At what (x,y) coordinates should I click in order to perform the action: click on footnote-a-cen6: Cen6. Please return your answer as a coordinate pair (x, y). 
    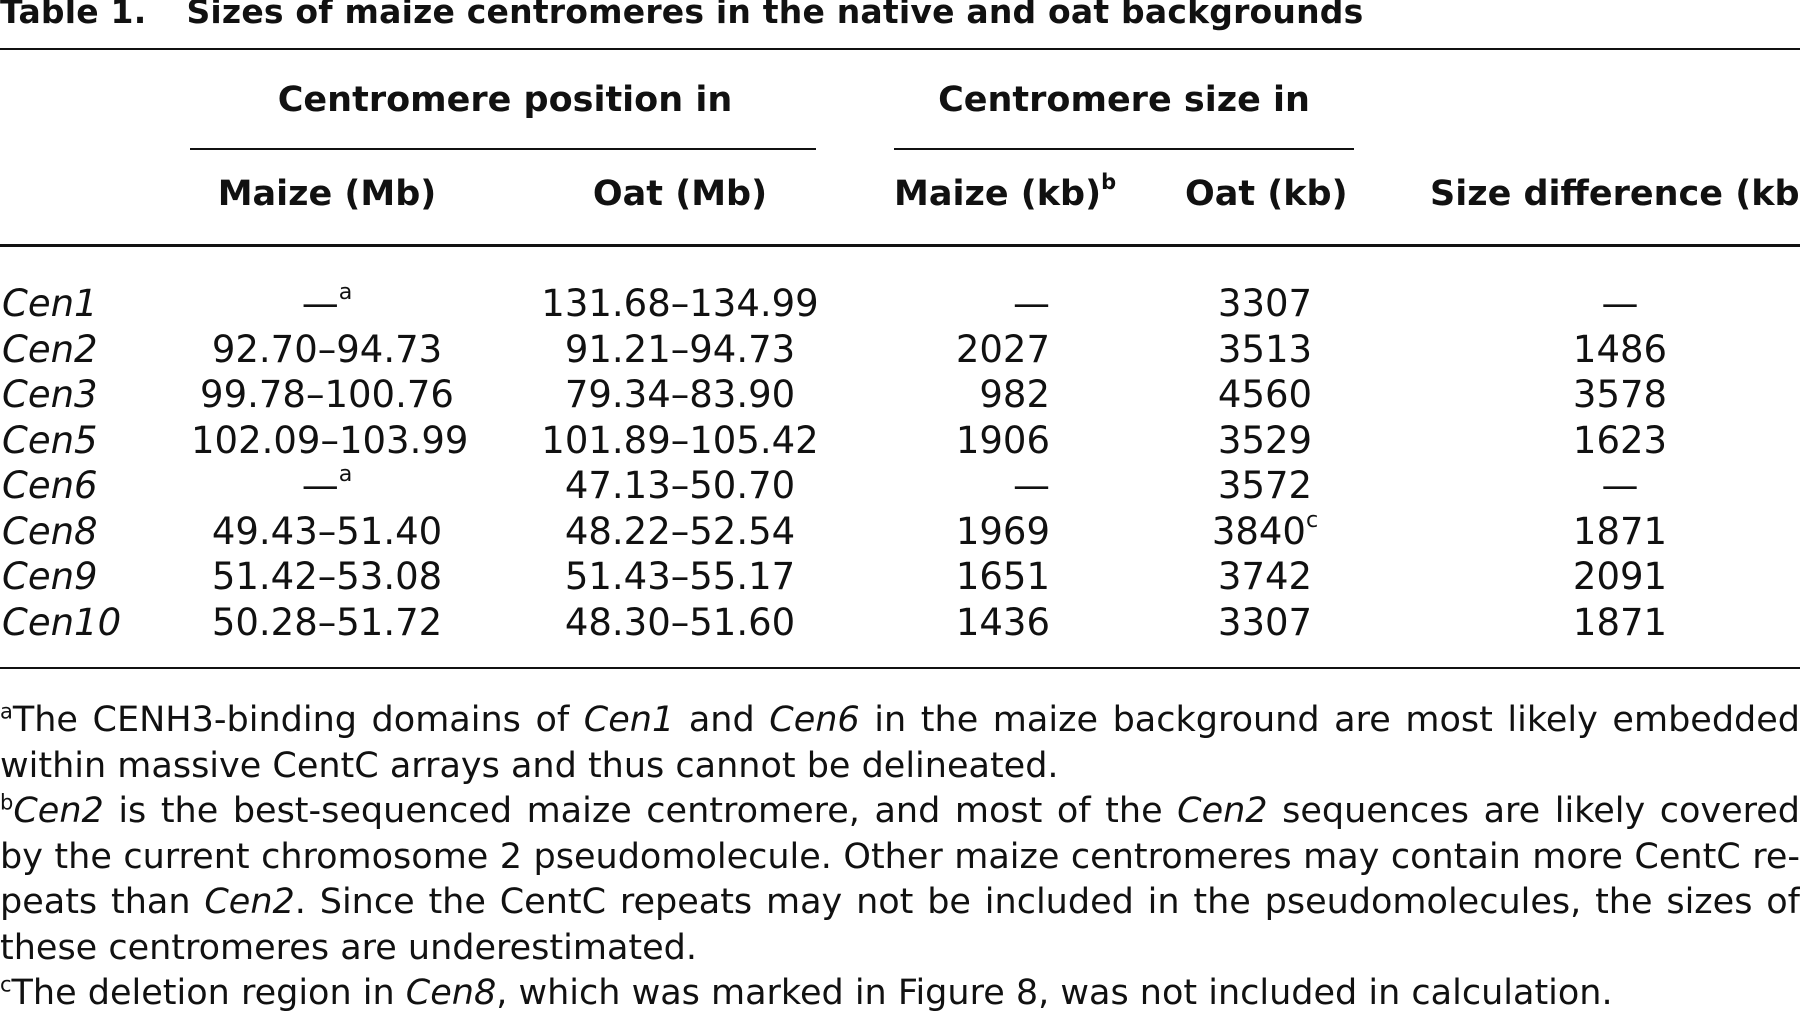
    Looking at the image, I should click on (814, 720).